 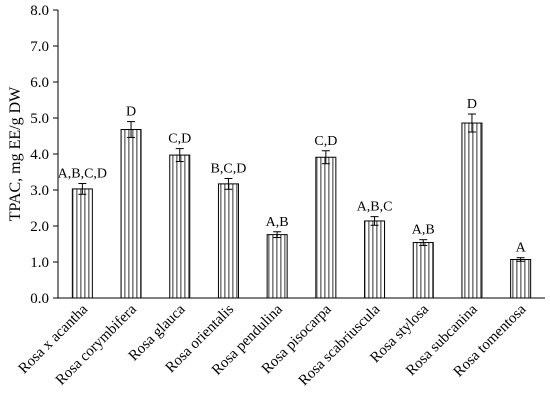 What do you see at coordinates (39, 191) in the screenshot?
I see `y-tick-label: 3.0` at bounding box center [39, 191].